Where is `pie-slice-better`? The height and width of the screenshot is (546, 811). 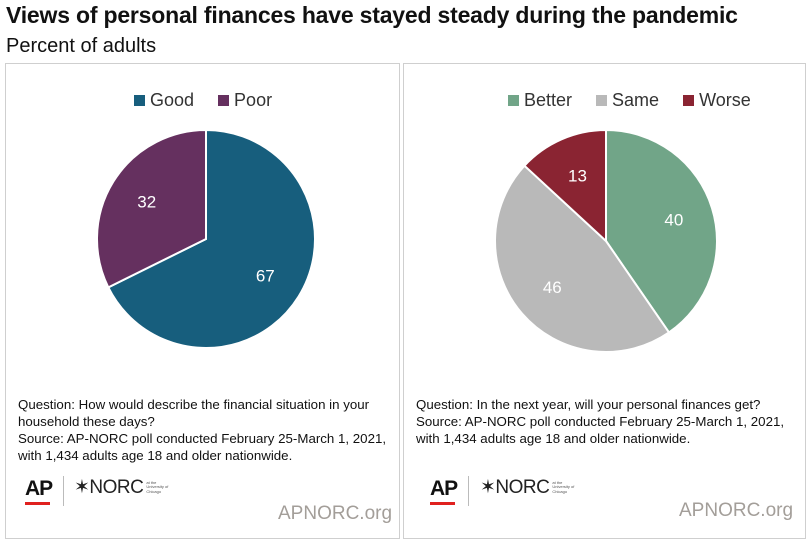
pie-slice-better is located at coordinates (661, 231).